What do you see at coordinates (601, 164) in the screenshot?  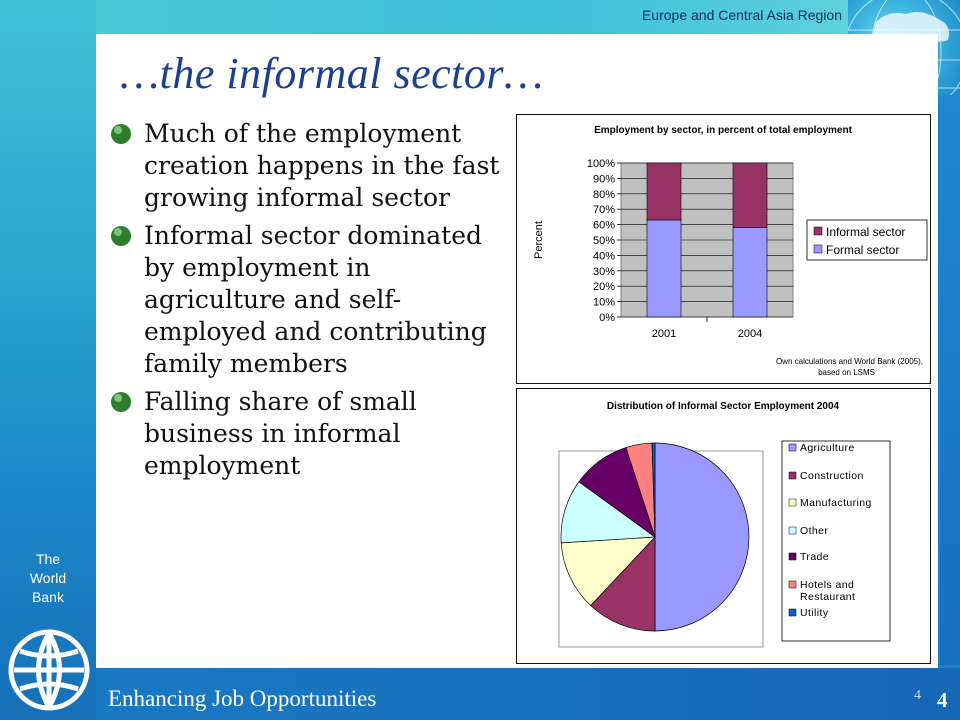 I see `y-tick-label: 100%` at bounding box center [601, 164].